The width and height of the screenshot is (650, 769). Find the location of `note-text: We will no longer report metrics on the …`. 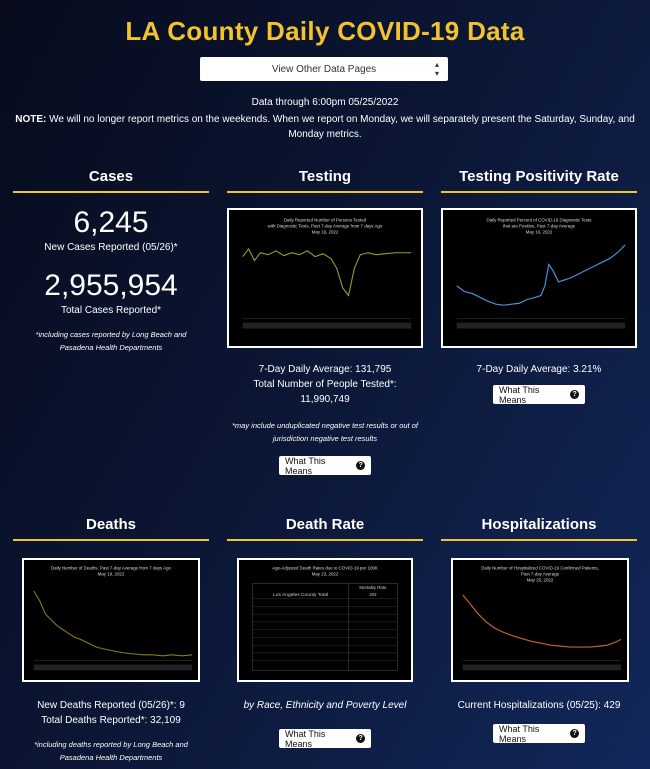

note-text: We will no longer report metrics on the … is located at coordinates (340, 127).